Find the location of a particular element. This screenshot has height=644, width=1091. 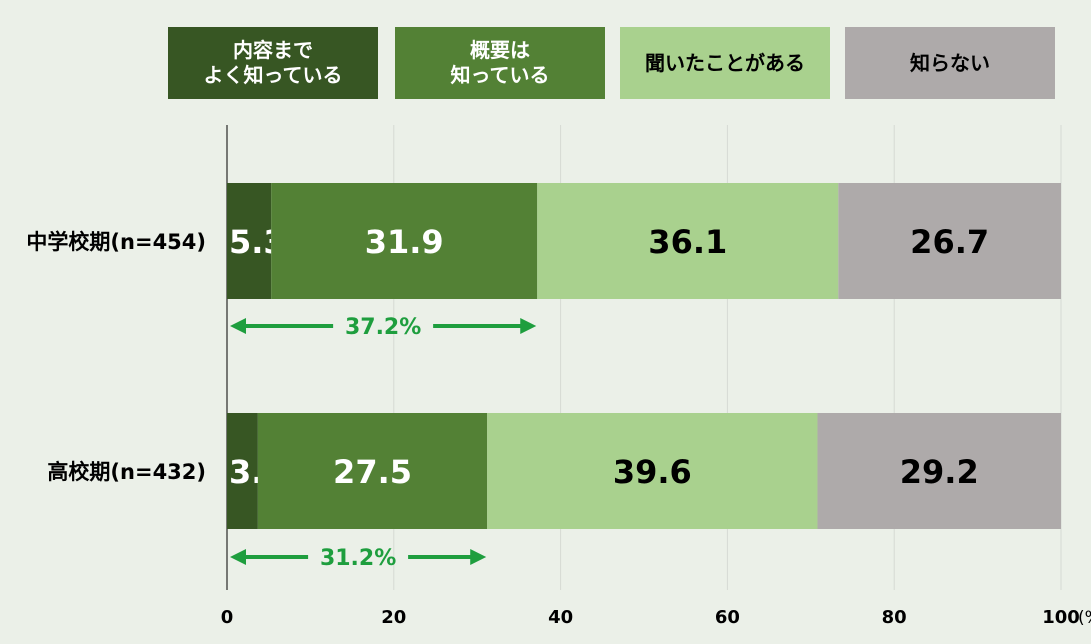

data-label: 31.9 is located at coordinates (404, 242).